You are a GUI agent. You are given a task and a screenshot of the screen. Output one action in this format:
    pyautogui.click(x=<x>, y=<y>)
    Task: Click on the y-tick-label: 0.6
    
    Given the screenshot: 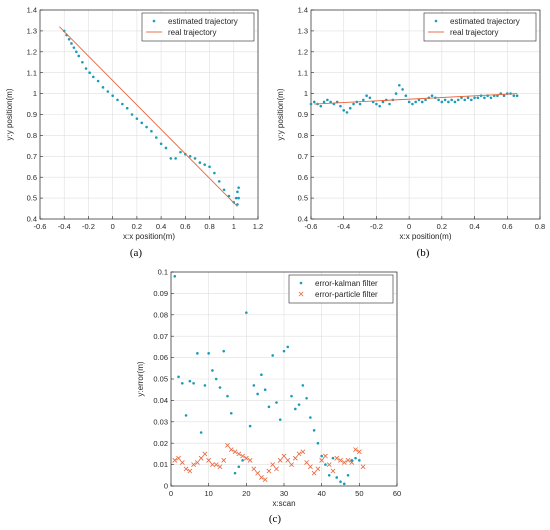 What is the action you would take?
    pyautogui.click(x=303, y=177)
    